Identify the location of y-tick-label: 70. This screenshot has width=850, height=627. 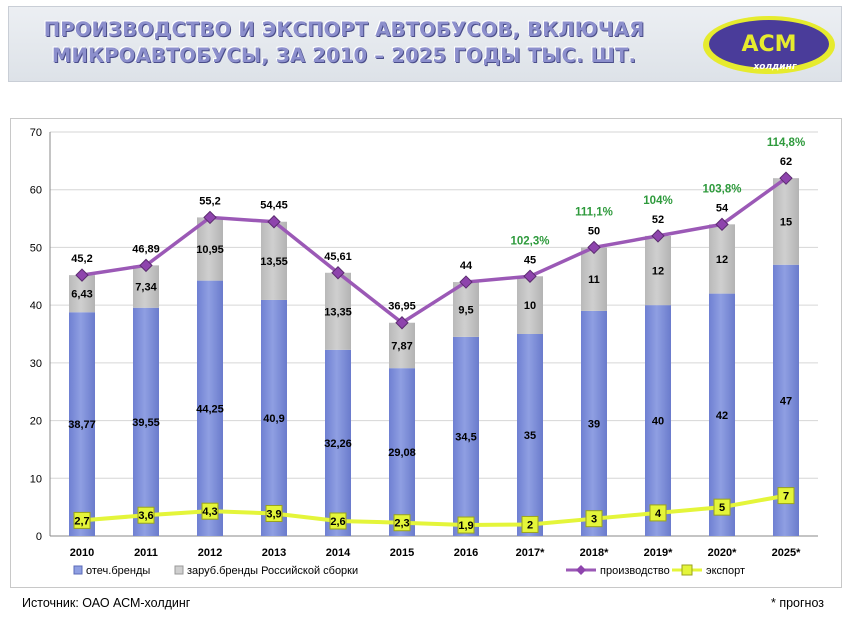
(36, 133).